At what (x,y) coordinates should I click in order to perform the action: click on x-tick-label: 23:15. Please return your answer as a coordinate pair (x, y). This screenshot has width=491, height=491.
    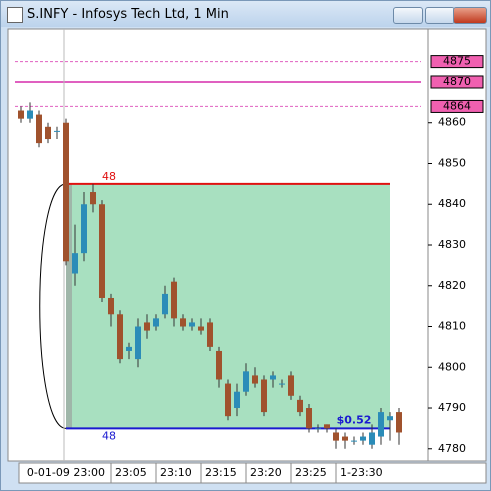
    Looking at the image, I should click on (221, 472).